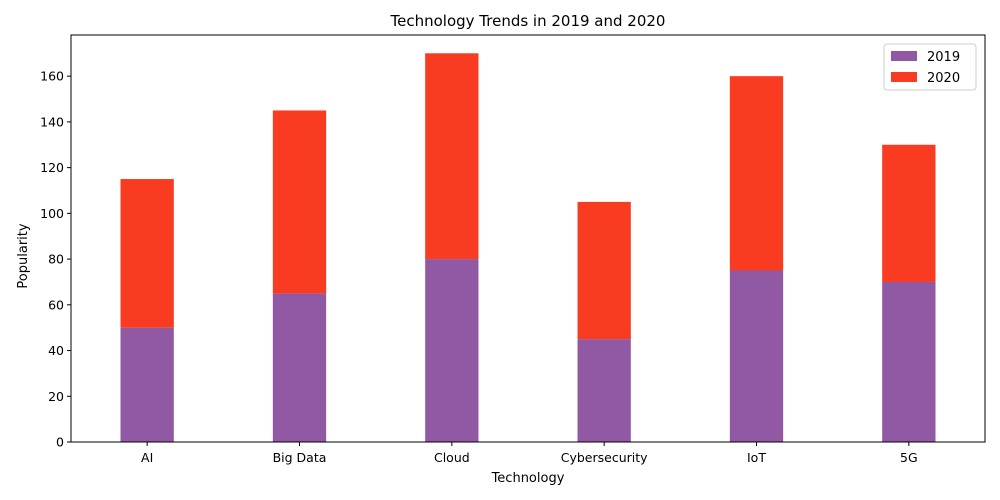 This screenshot has width=1000, height=500. What do you see at coordinates (147, 253) in the screenshot?
I see `bar-2020-ai` at bounding box center [147, 253].